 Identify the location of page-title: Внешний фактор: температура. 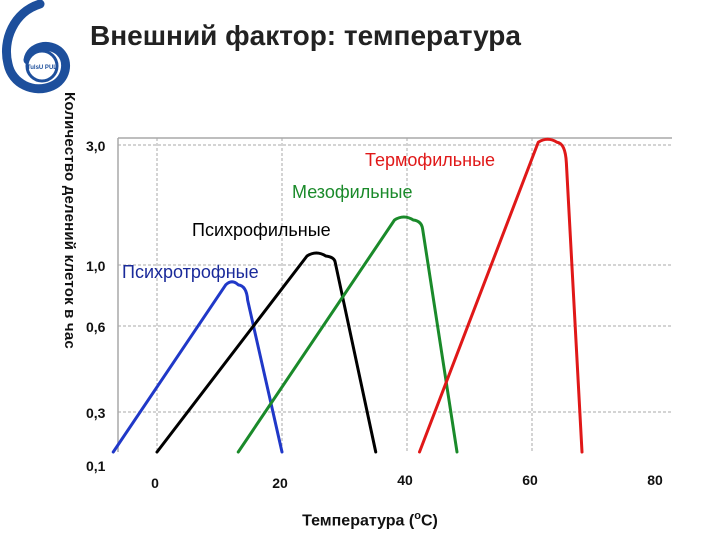
(305, 35).